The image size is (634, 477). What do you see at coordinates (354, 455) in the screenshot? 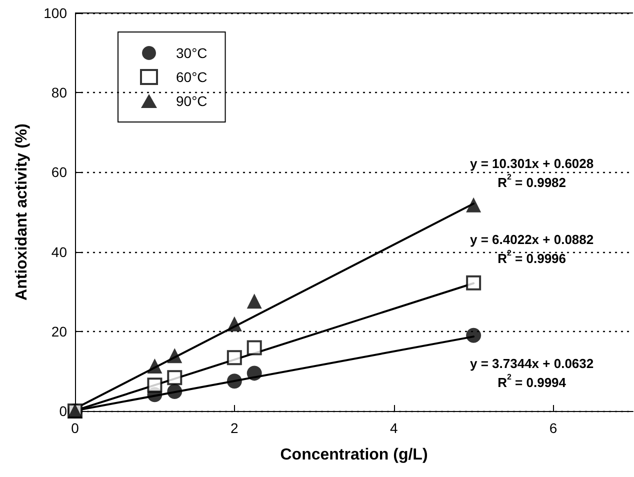
I see `x-axis-title: Concentration (g/L)` at bounding box center [354, 455].